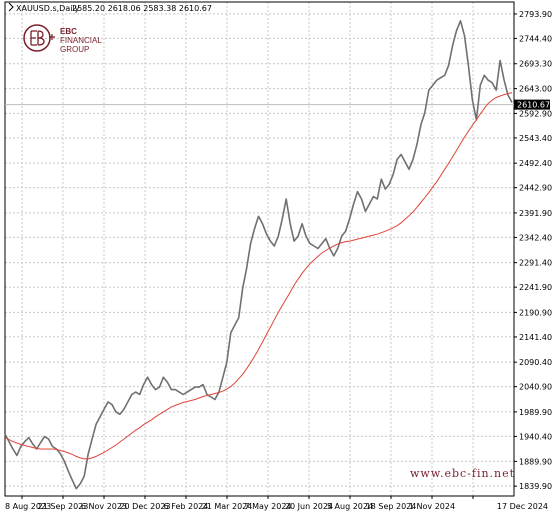 The image size is (553, 514). What do you see at coordinates (535, 337) in the screenshot?
I see `y-tick-label: 2141.40` at bounding box center [535, 337].